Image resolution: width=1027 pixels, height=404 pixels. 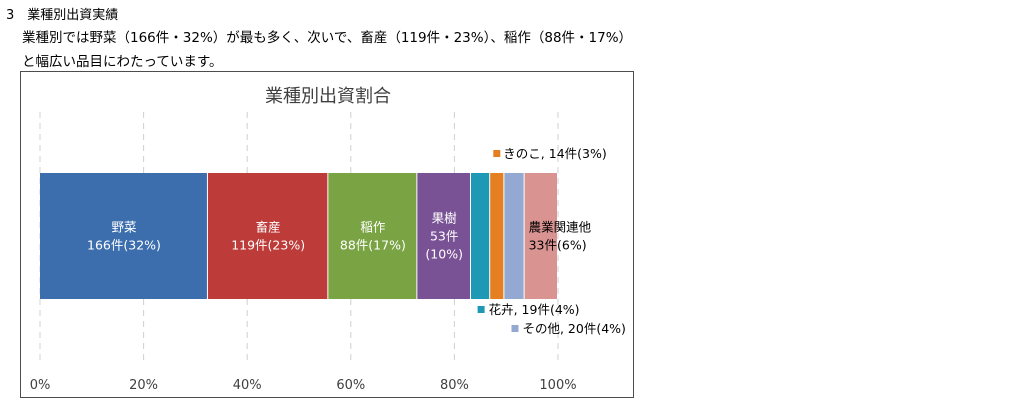 I want to click on data-label: 果樹, so click(x=444, y=217).